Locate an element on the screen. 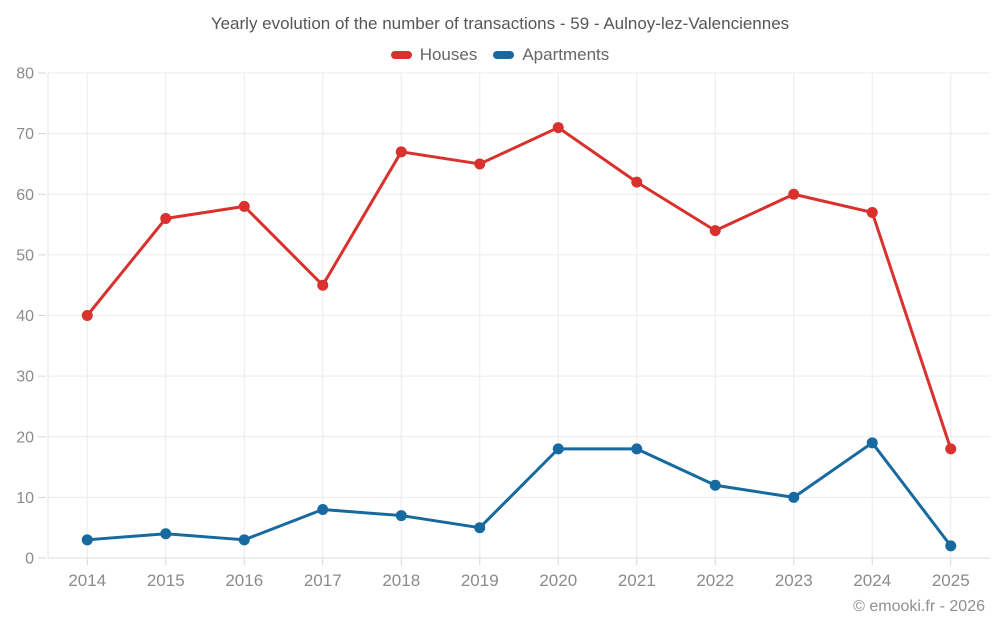 This screenshot has height=625, width=1000. y-axis-label: 0 is located at coordinates (29, 559).